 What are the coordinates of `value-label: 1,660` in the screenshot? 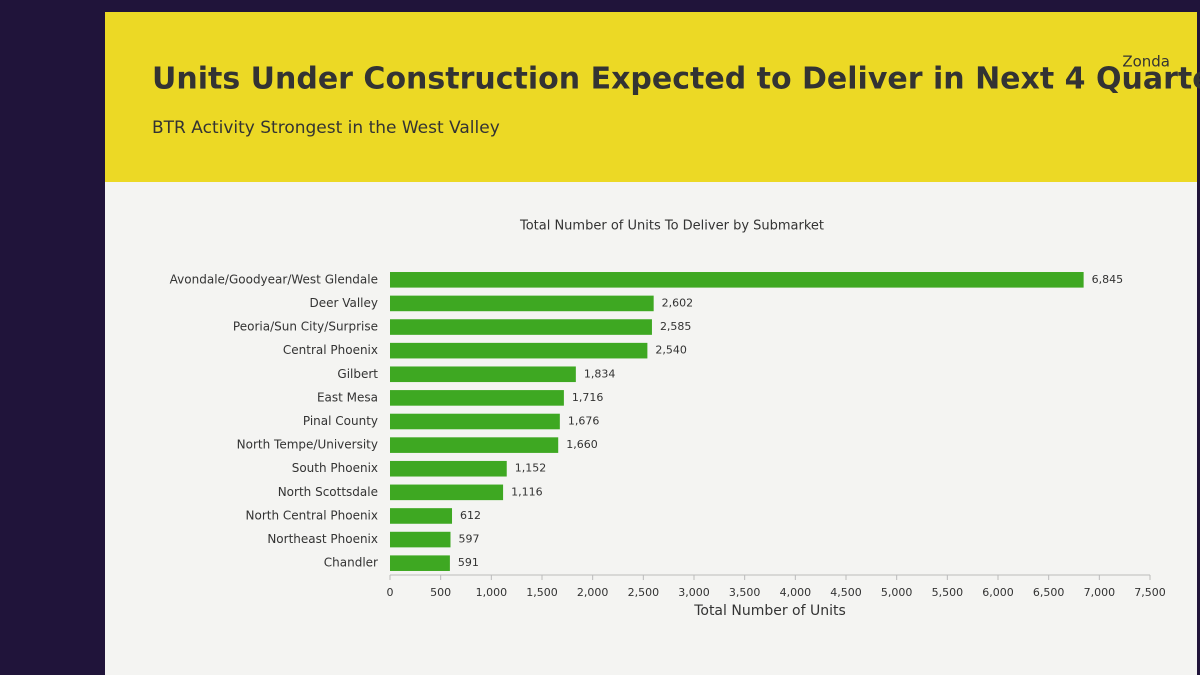 It's located at (582, 444).